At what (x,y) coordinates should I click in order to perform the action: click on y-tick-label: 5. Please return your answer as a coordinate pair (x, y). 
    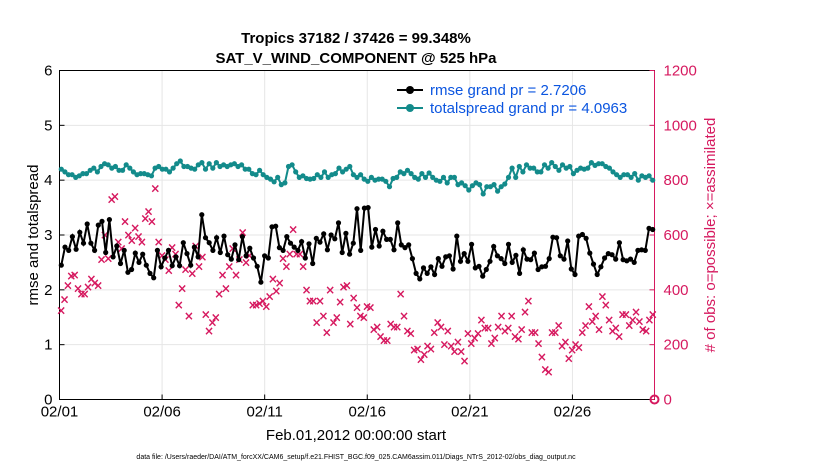
    Looking at the image, I should click on (48, 125).